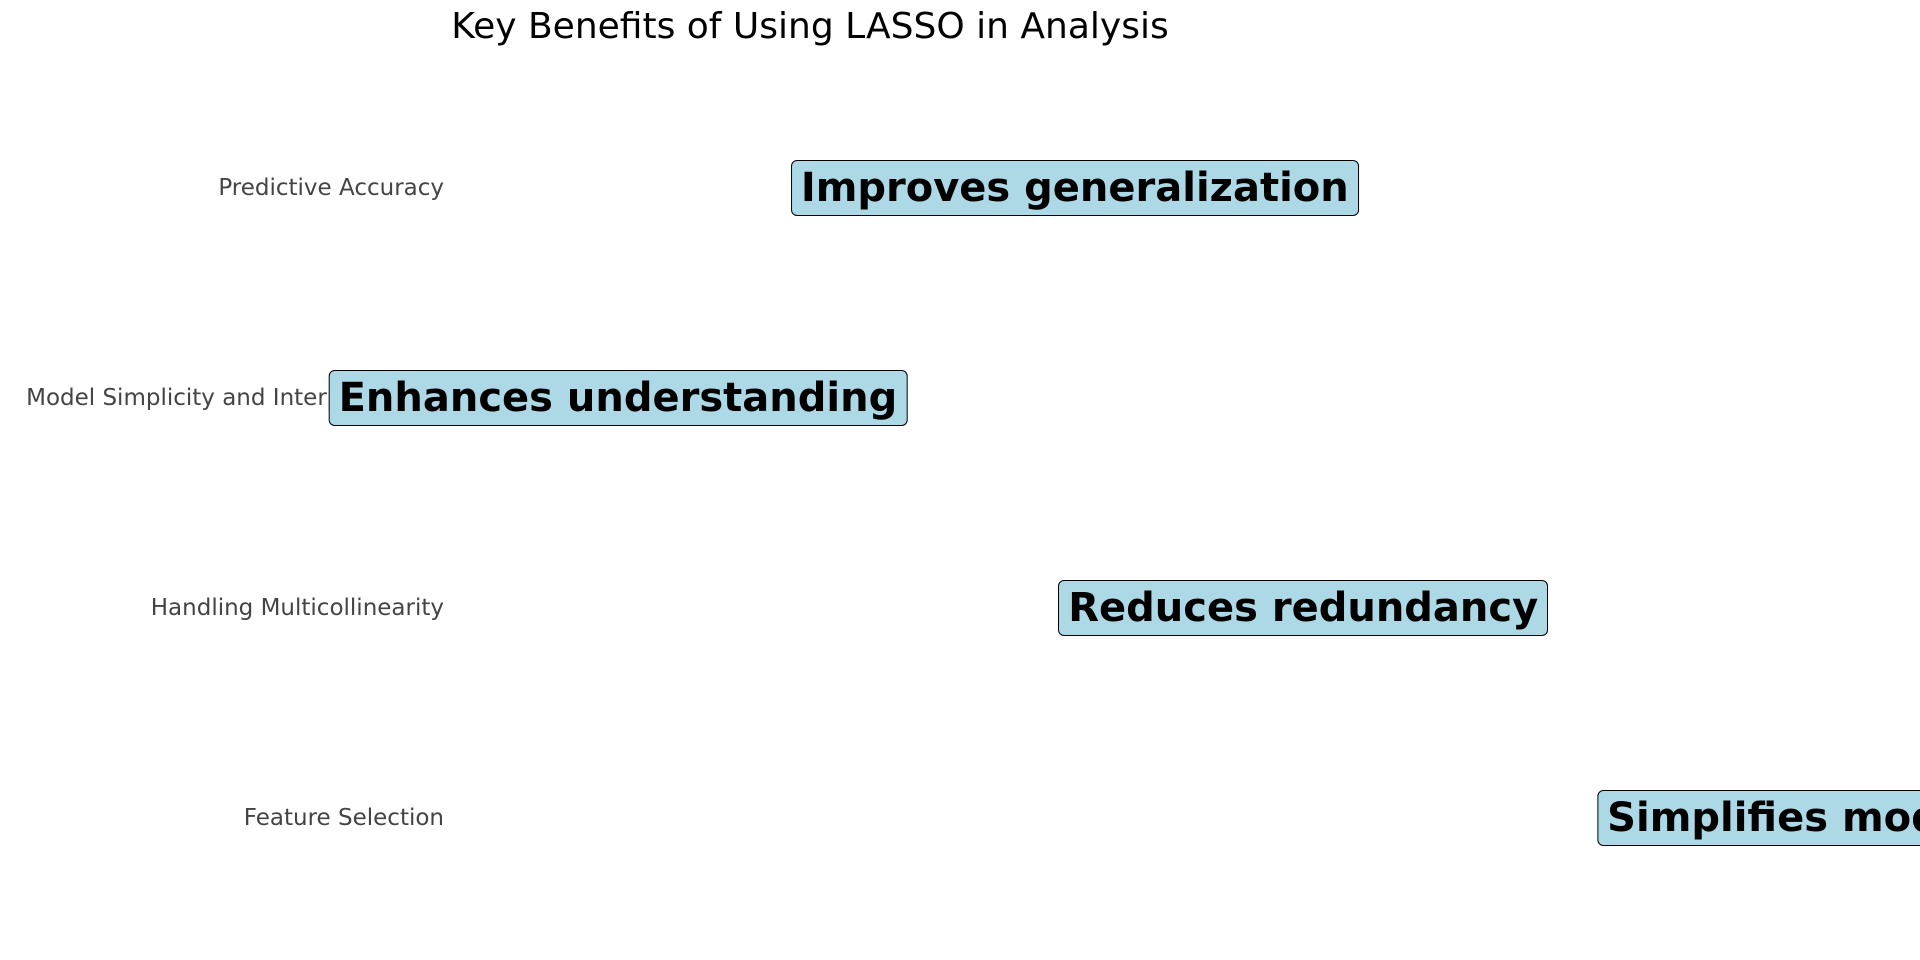 The height and width of the screenshot is (960, 1920). What do you see at coordinates (331, 188) in the screenshot?
I see `y-tick-label: Predictive Accuracy` at bounding box center [331, 188].